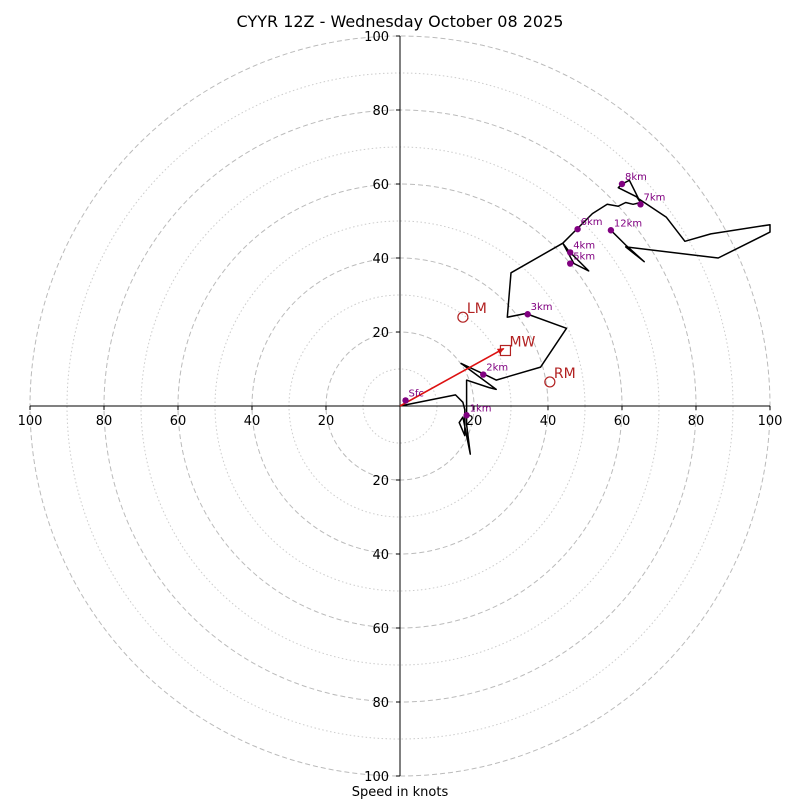 The height and width of the screenshot is (800, 800). What do you see at coordinates (452, 377) in the screenshot?
I see `mean-wind-arrow` at bounding box center [452, 377].